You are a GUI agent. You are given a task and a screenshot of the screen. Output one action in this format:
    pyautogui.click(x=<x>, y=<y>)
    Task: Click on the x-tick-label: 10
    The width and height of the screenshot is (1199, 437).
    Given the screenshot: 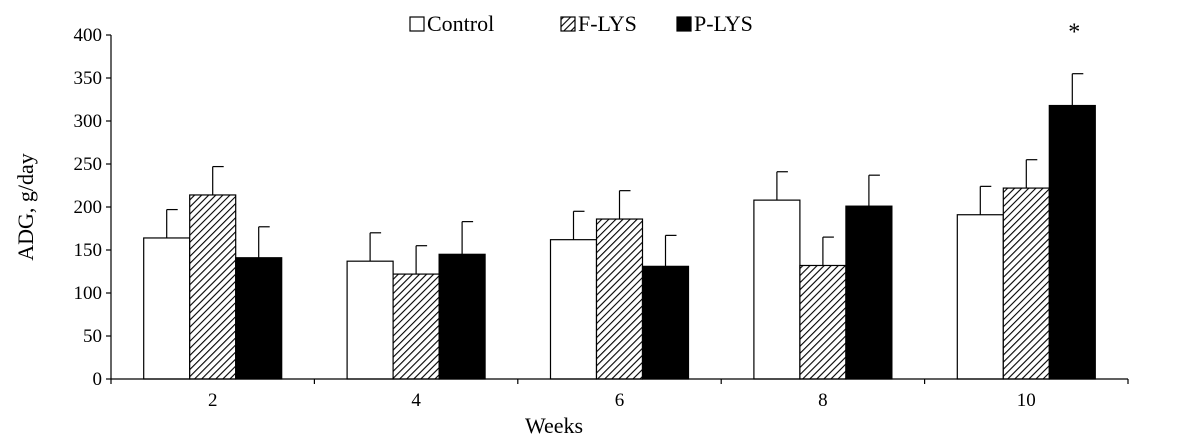 What is the action you would take?
    pyautogui.click(x=1026, y=400)
    